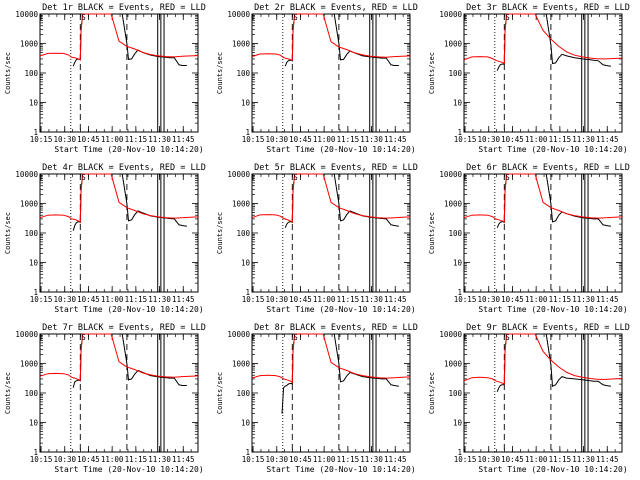 This screenshot has height=480, width=640. I want to click on panel-title: Det 5r BLACK = Events, RED = LLD, so click(336, 168).